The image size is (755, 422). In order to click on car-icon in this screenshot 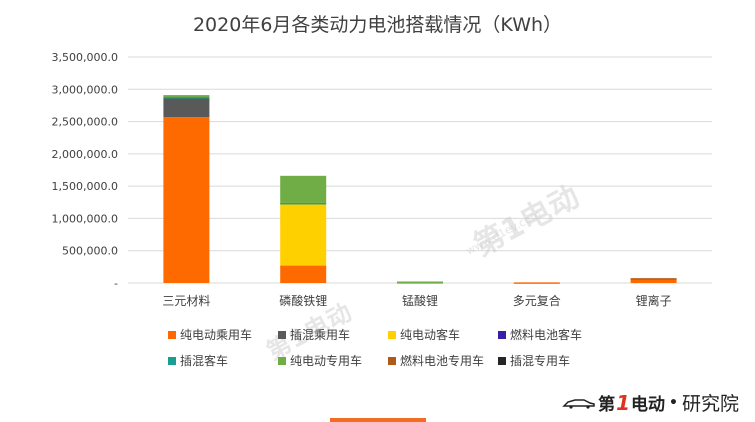, I will do `click(578, 403)`.